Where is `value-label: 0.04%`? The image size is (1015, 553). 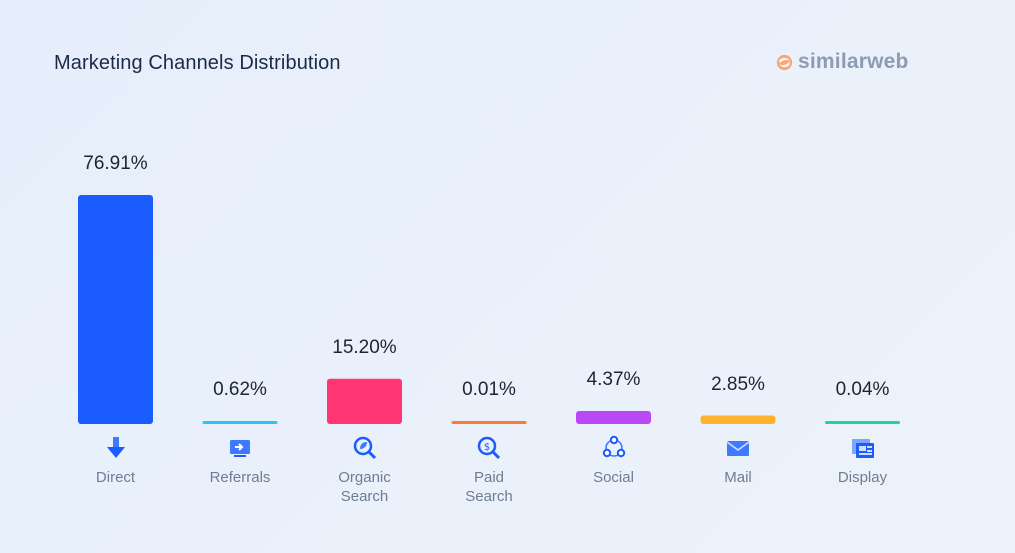
value-label: 0.04% is located at coordinates (862, 389).